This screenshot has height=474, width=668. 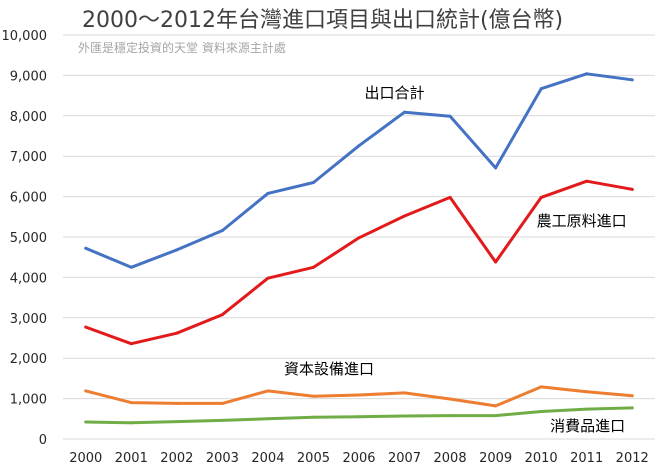 What do you see at coordinates (582, 221) in the screenshot?
I see `series-label: 農工原料進口` at bounding box center [582, 221].